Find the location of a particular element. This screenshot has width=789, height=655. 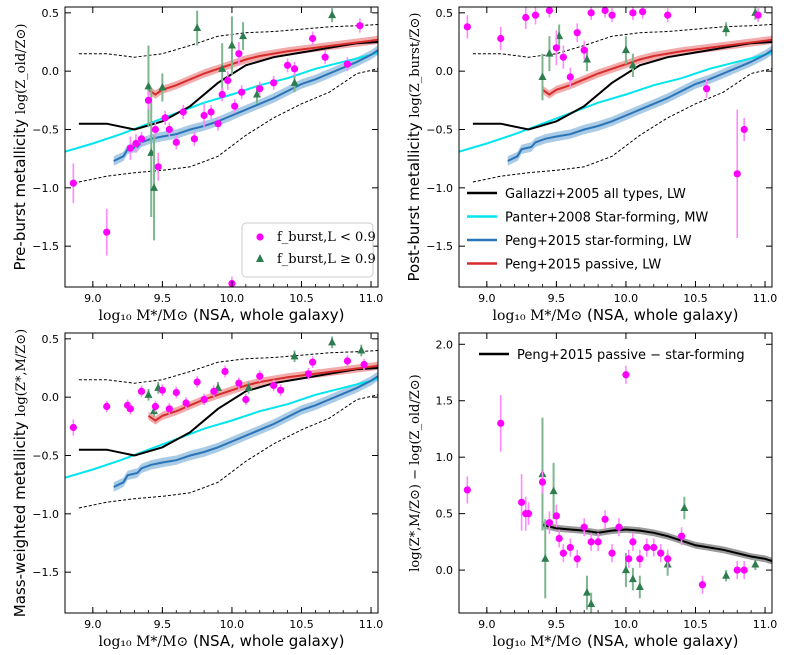

y-tick-label: 0.5 is located at coordinates (51, 13).